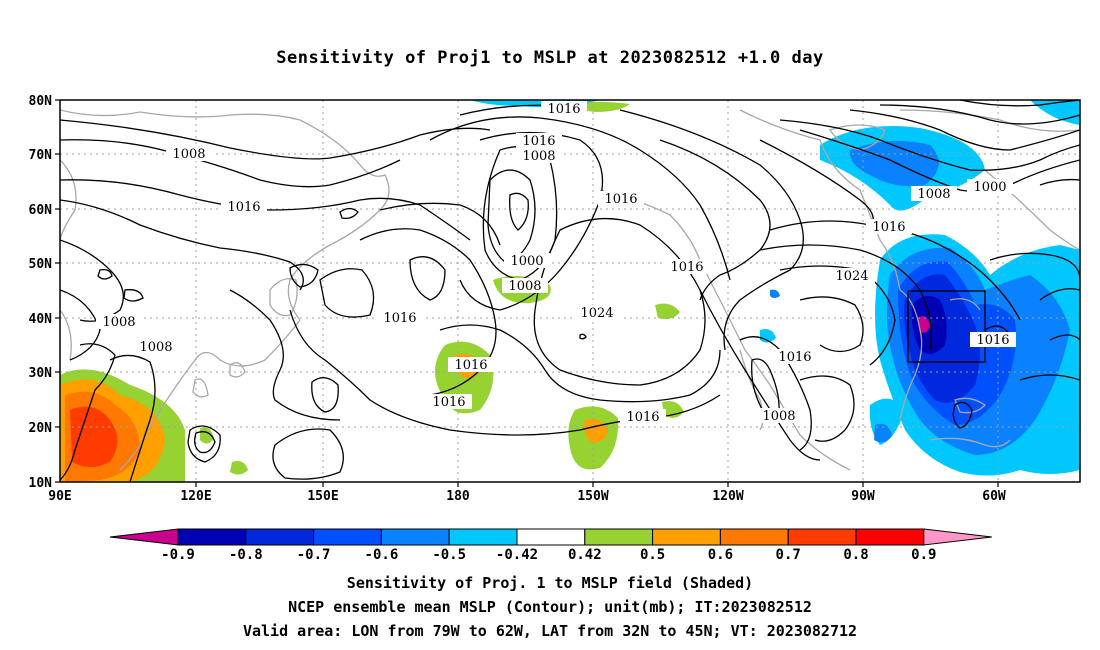  I want to click on colorbar-label: 0.5, so click(652, 555).